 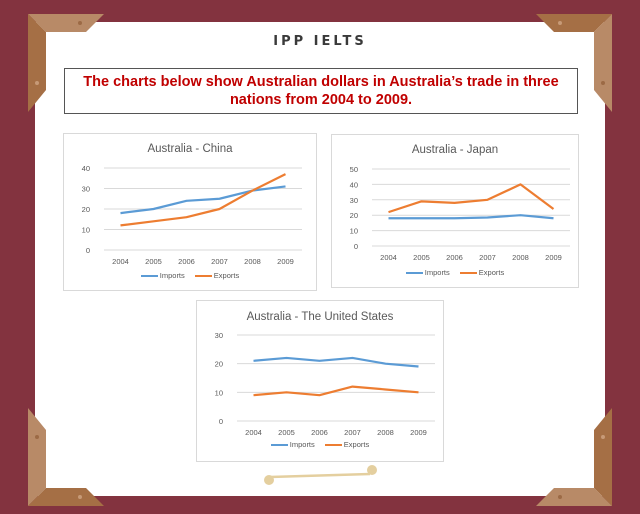 What do you see at coordinates (325, 384) in the screenshot?
I see `line-plot: 0 10 20 30 2004 2005 2006 2007 2008 2009` at bounding box center [325, 384].